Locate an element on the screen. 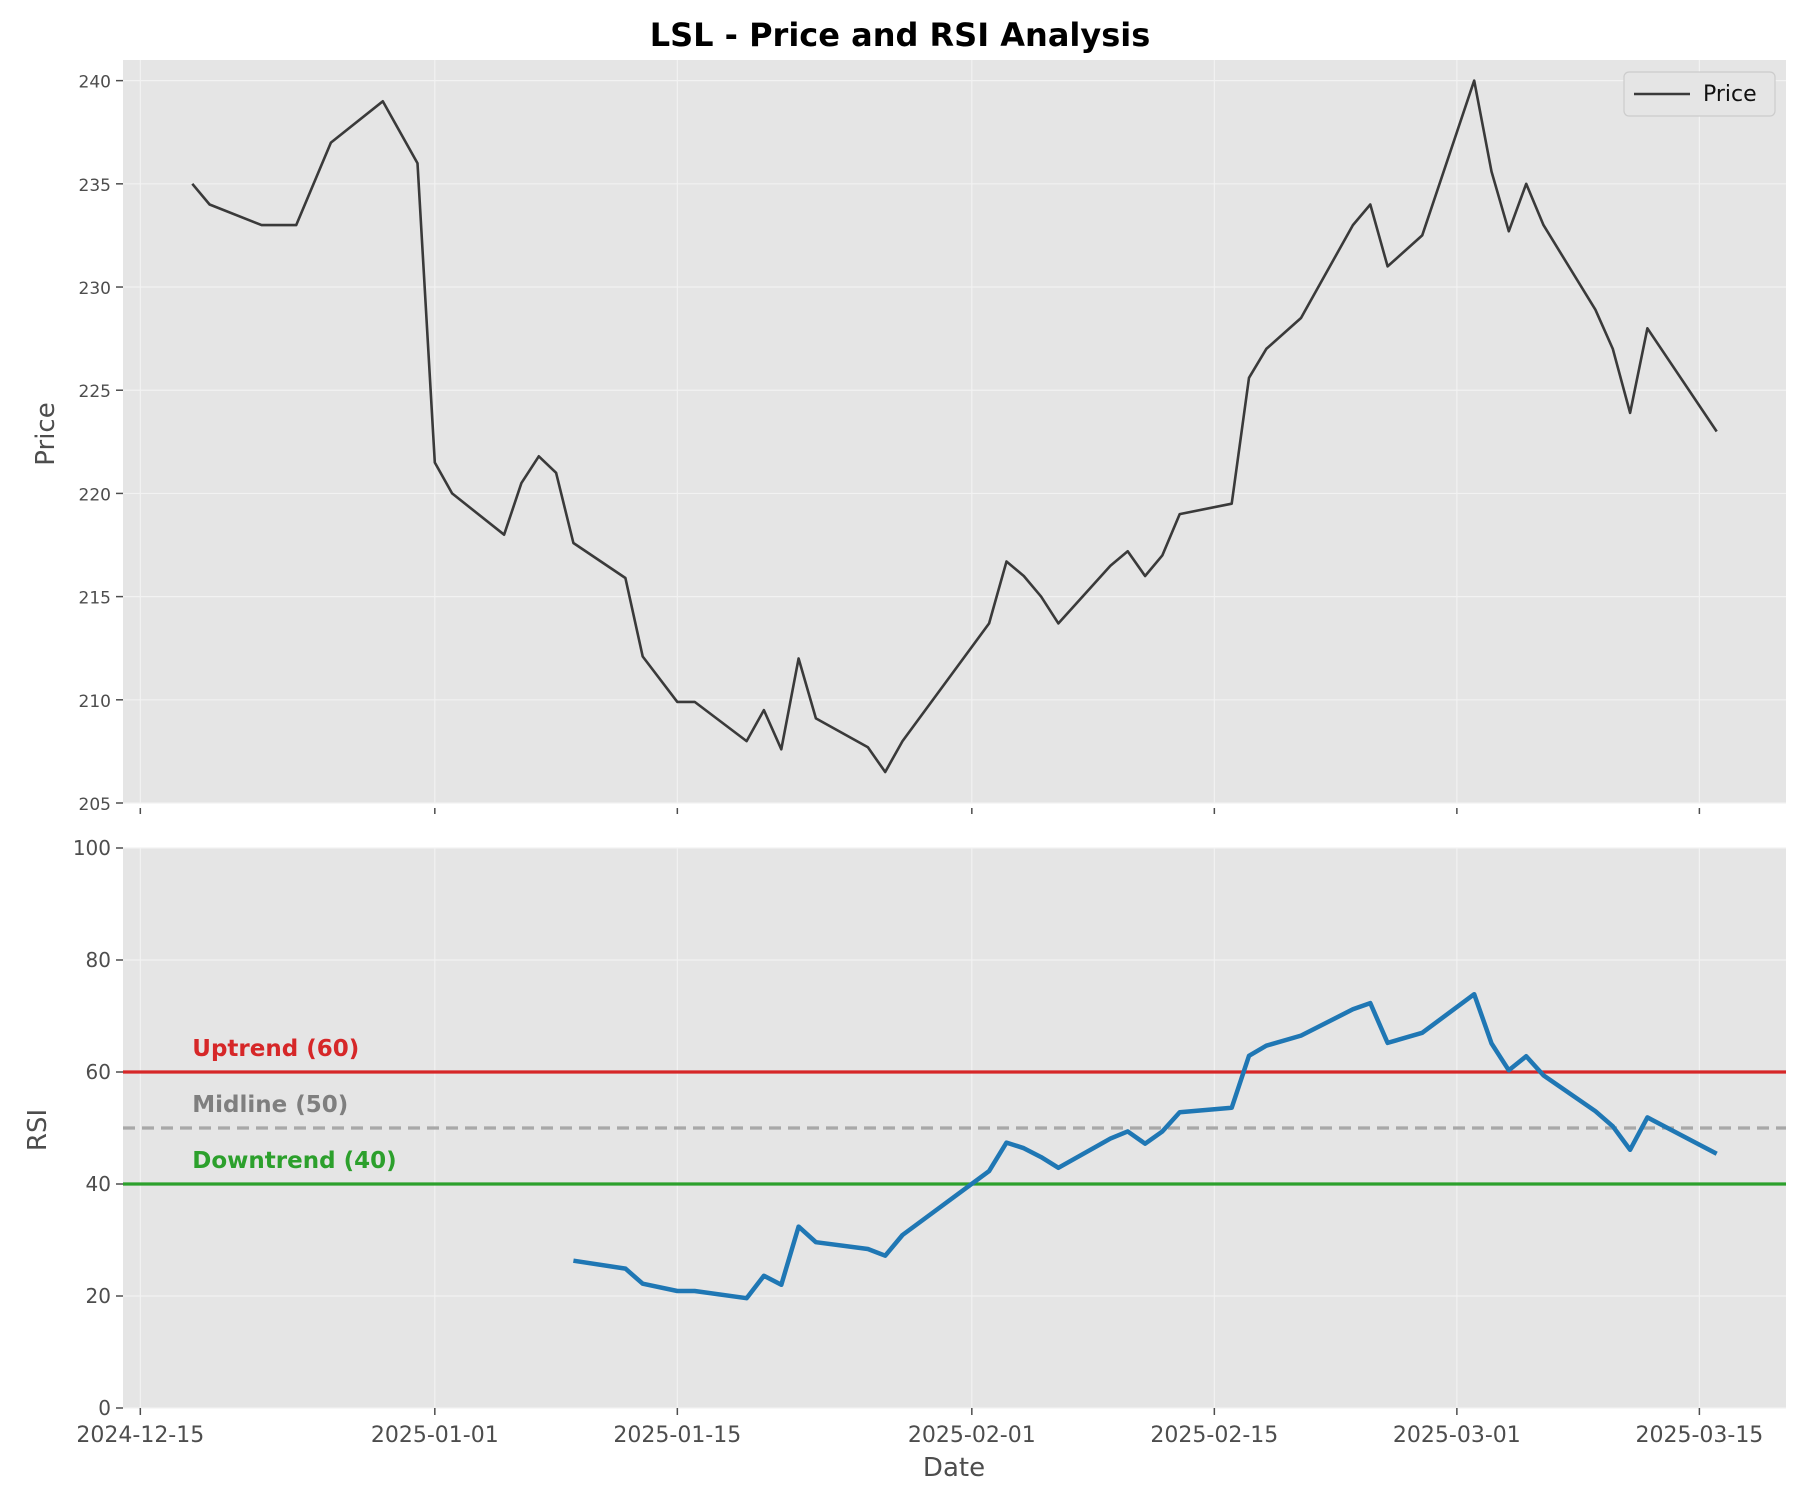  price-y-tick-label: 215 is located at coordinates (95, 599).